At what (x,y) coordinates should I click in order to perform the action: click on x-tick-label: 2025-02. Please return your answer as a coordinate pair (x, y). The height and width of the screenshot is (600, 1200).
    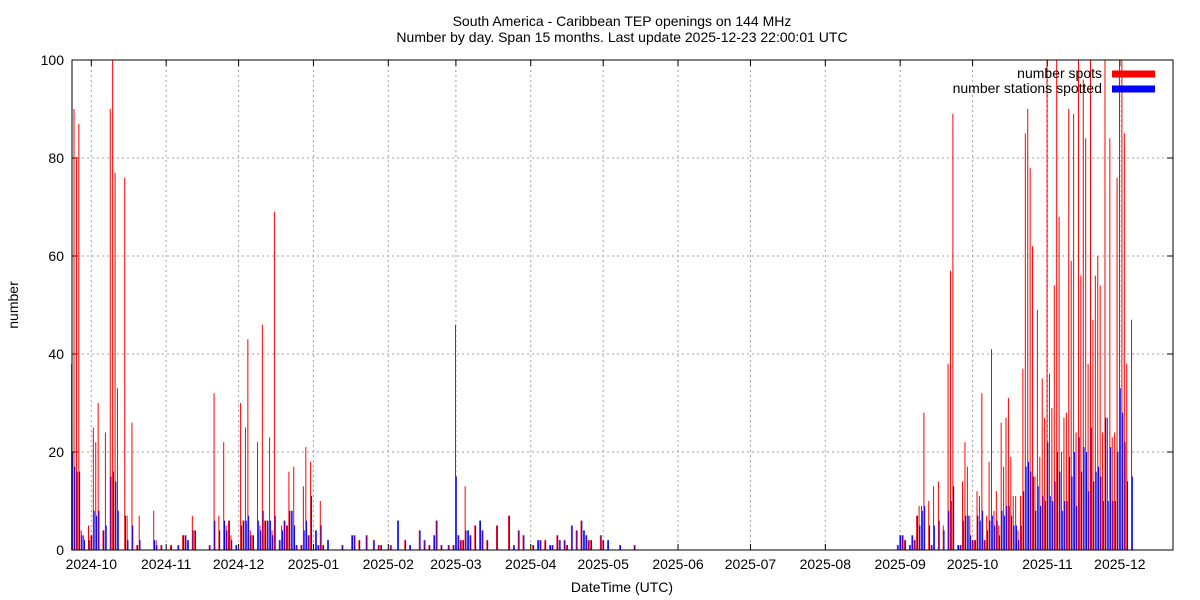
    Looking at the image, I should click on (389, 564).